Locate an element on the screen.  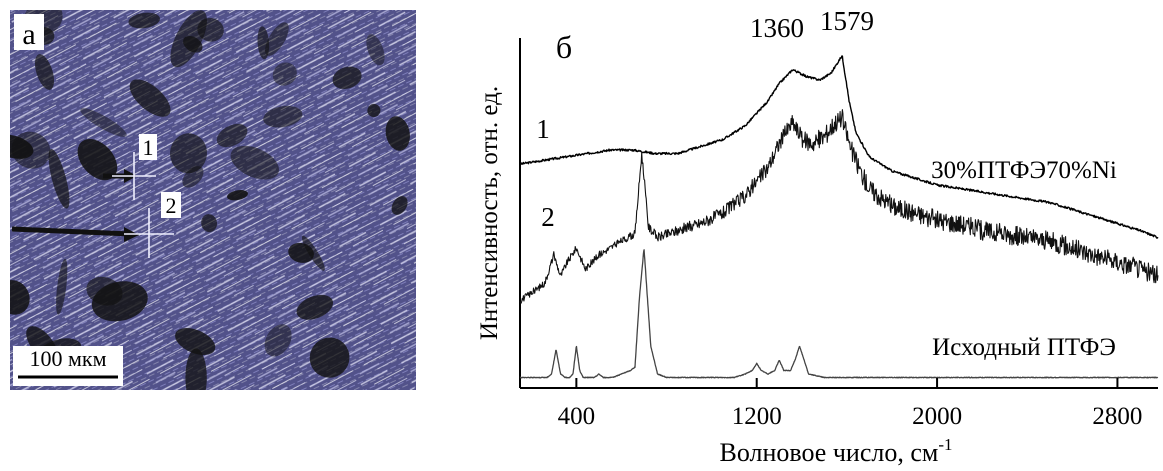
curve-label-1: 1 is located at coordinates (543, 129).